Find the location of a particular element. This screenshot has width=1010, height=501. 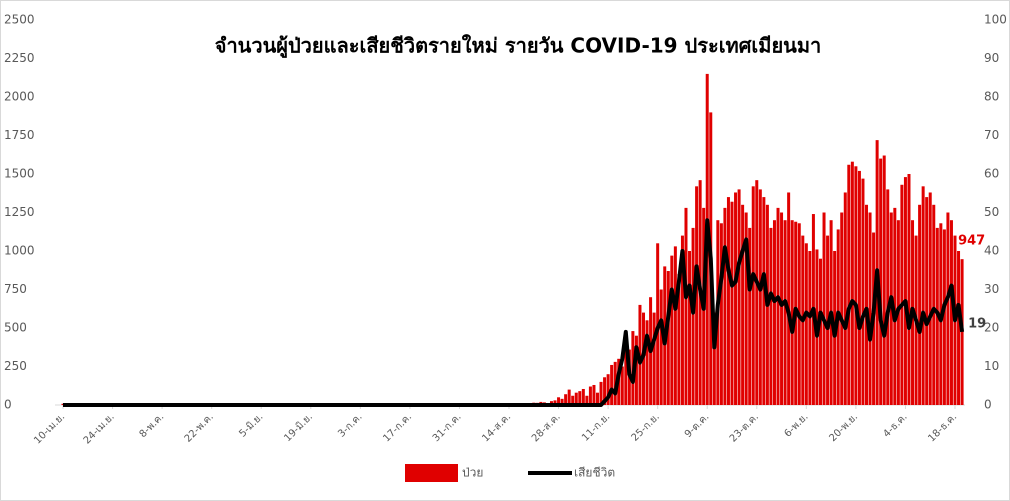

y2-tick-label: 100 is located at coordinates (995, 20).